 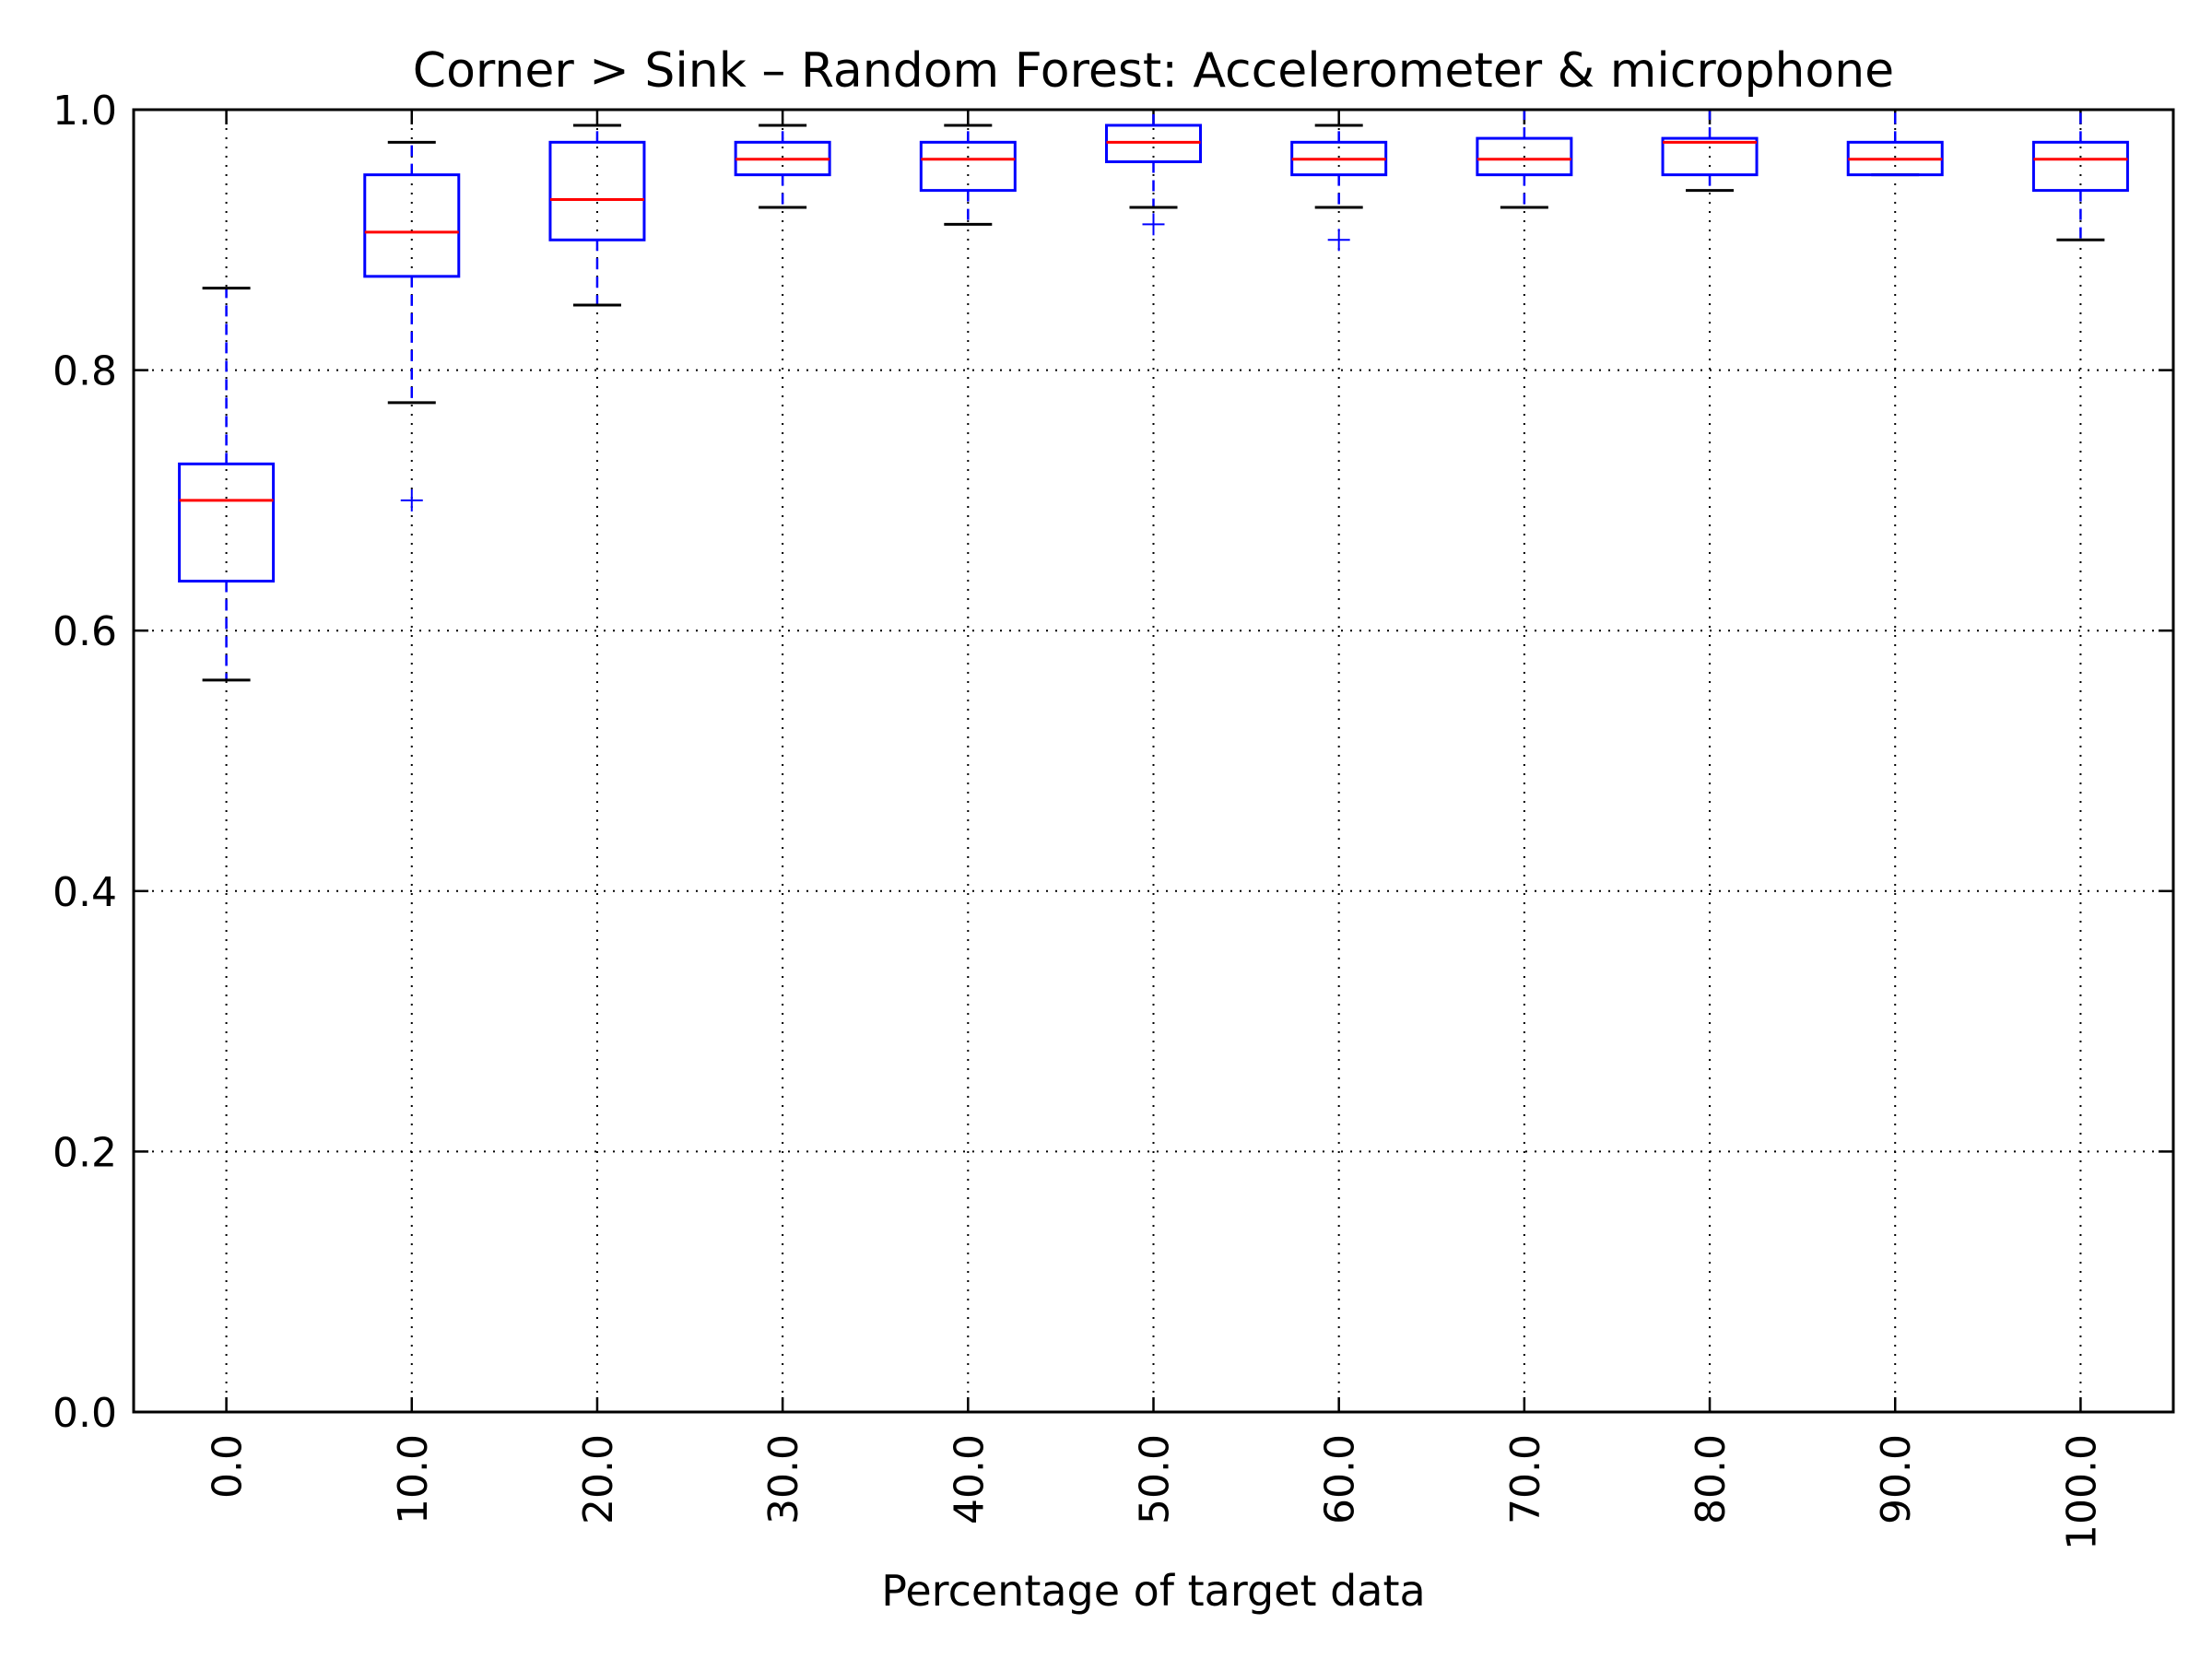 What do you see at coordinates (85, 631) in the screenshot?
I see `y-tick-label: 0.6` at bounding box center [85, 631].